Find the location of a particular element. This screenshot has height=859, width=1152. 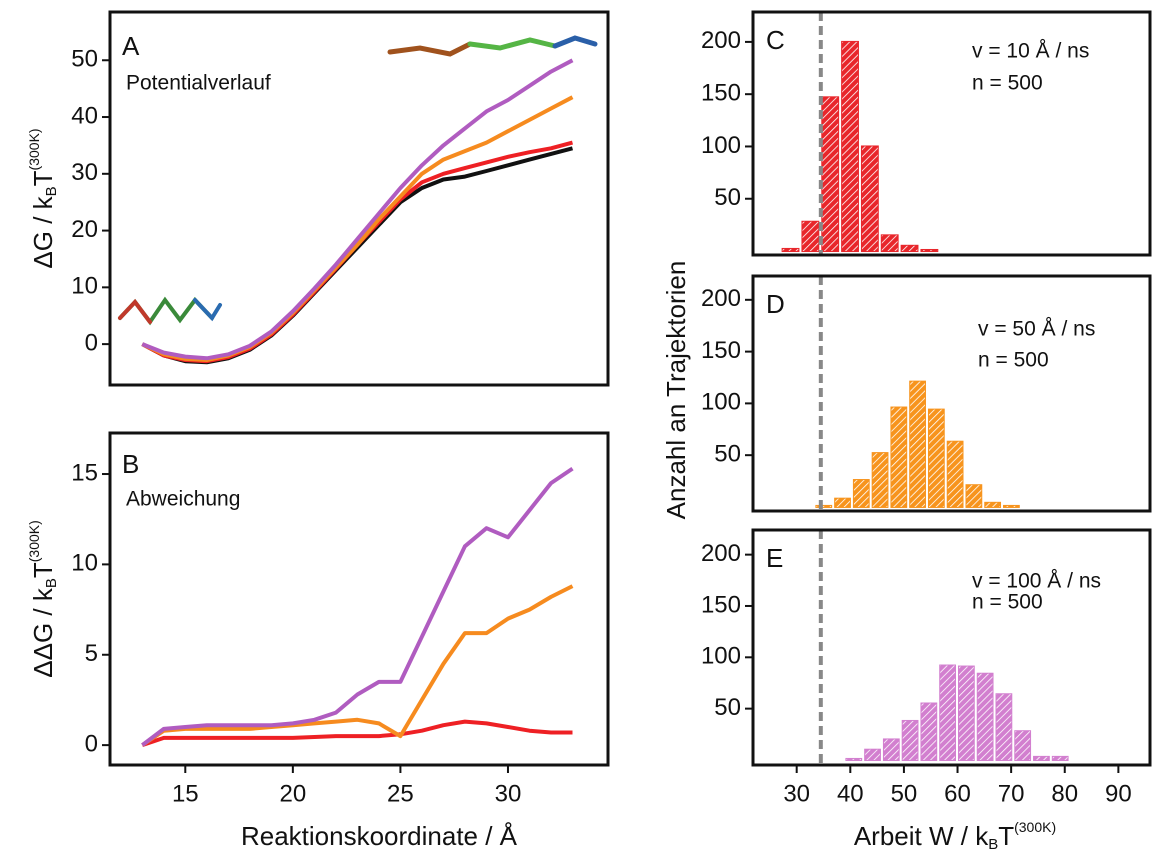

x-tick-label: 90 is located at coordinates (1118, 793).